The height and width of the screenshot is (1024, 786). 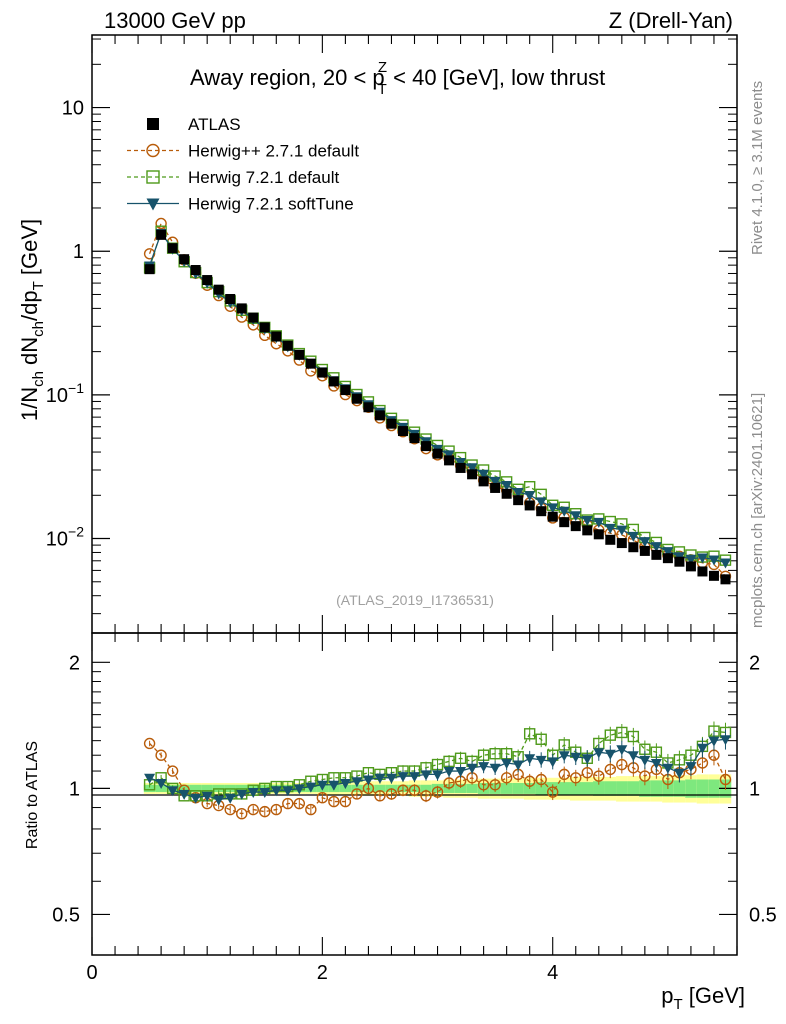 What do you see at coordinates (32, 795) in the screenshot?
I see `ratio-y-label: Ratio to ATLAS` at bounding box center [32, 795].